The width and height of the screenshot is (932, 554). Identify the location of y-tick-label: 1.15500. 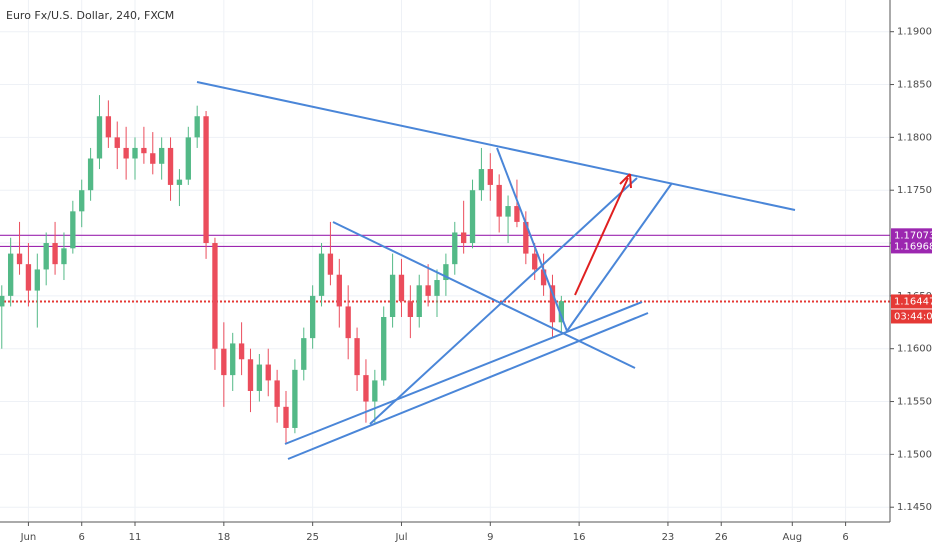
(914, 402).